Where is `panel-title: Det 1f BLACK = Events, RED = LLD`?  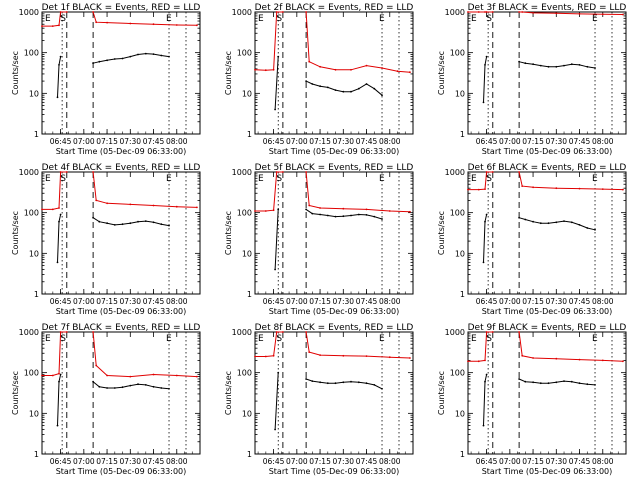 panel-title: Det 1f BLACK = Events, RED = LLD is located at coordinates (121, 8).